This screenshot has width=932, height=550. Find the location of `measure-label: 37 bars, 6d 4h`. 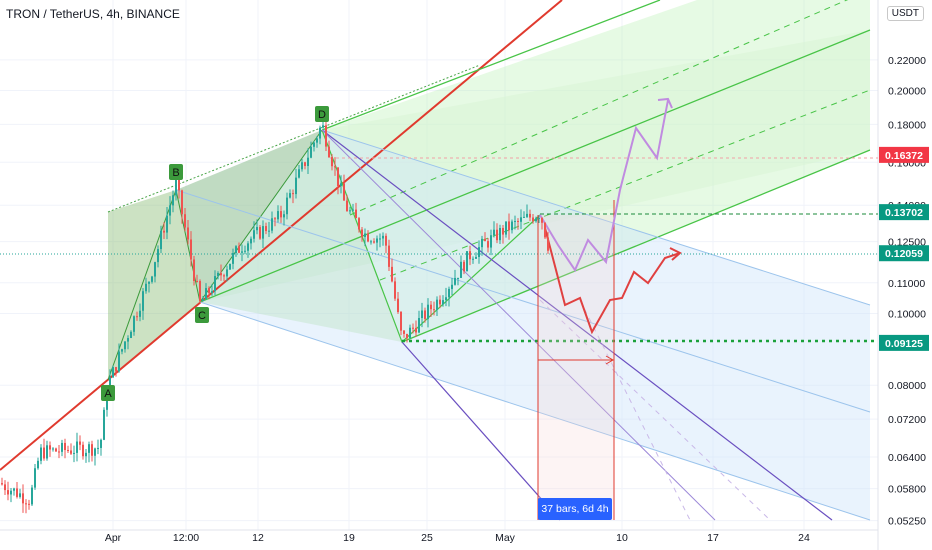

measure-label: 37 bars, 6d 4h is located at coordinates (575, 509).